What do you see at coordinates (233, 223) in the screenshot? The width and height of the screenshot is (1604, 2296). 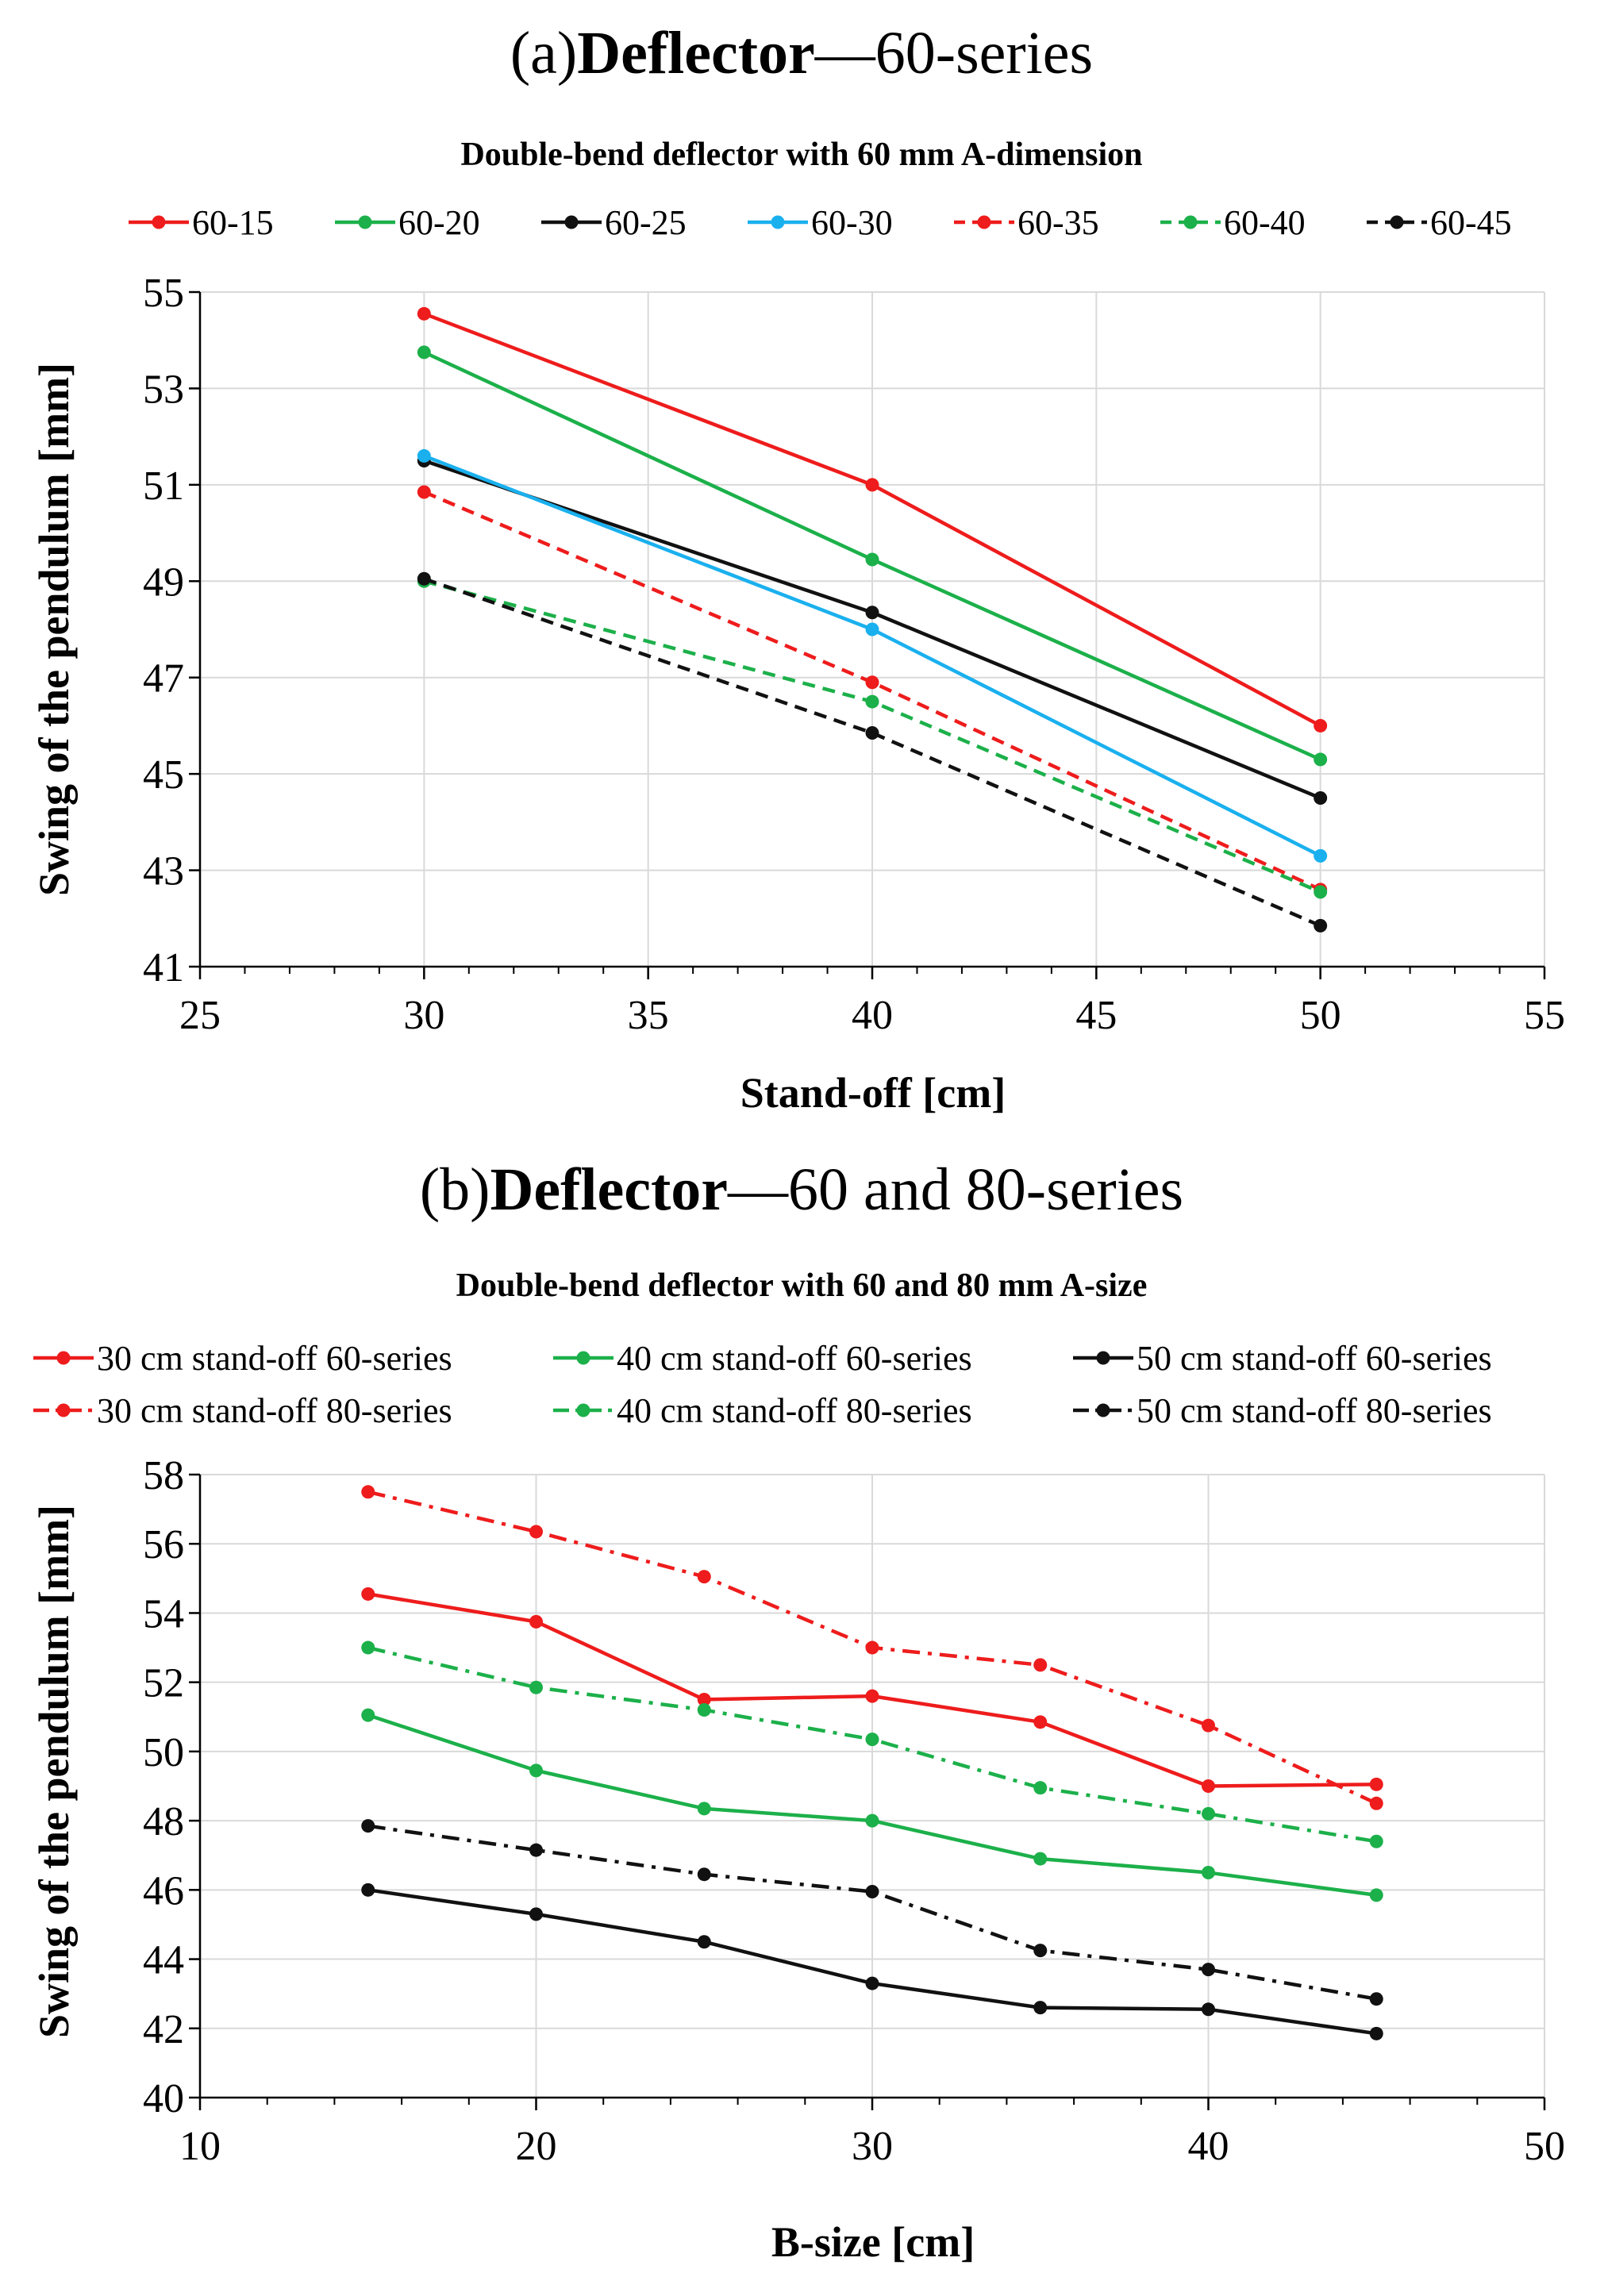 I see `legend-label: 60-15` at bounding box center [233, 223].